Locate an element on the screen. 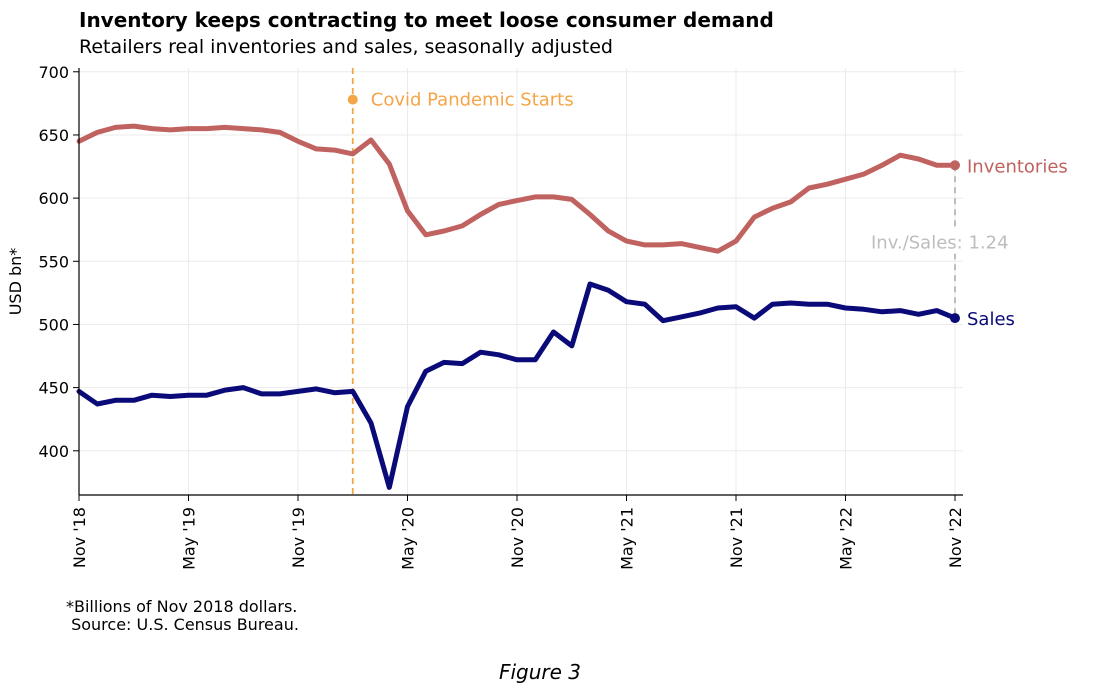 Image resolution: width=1110 pixels, height=698 pixels. ratio-label: Inv./Sales: 1.24 is located at coordinates (940, 243).